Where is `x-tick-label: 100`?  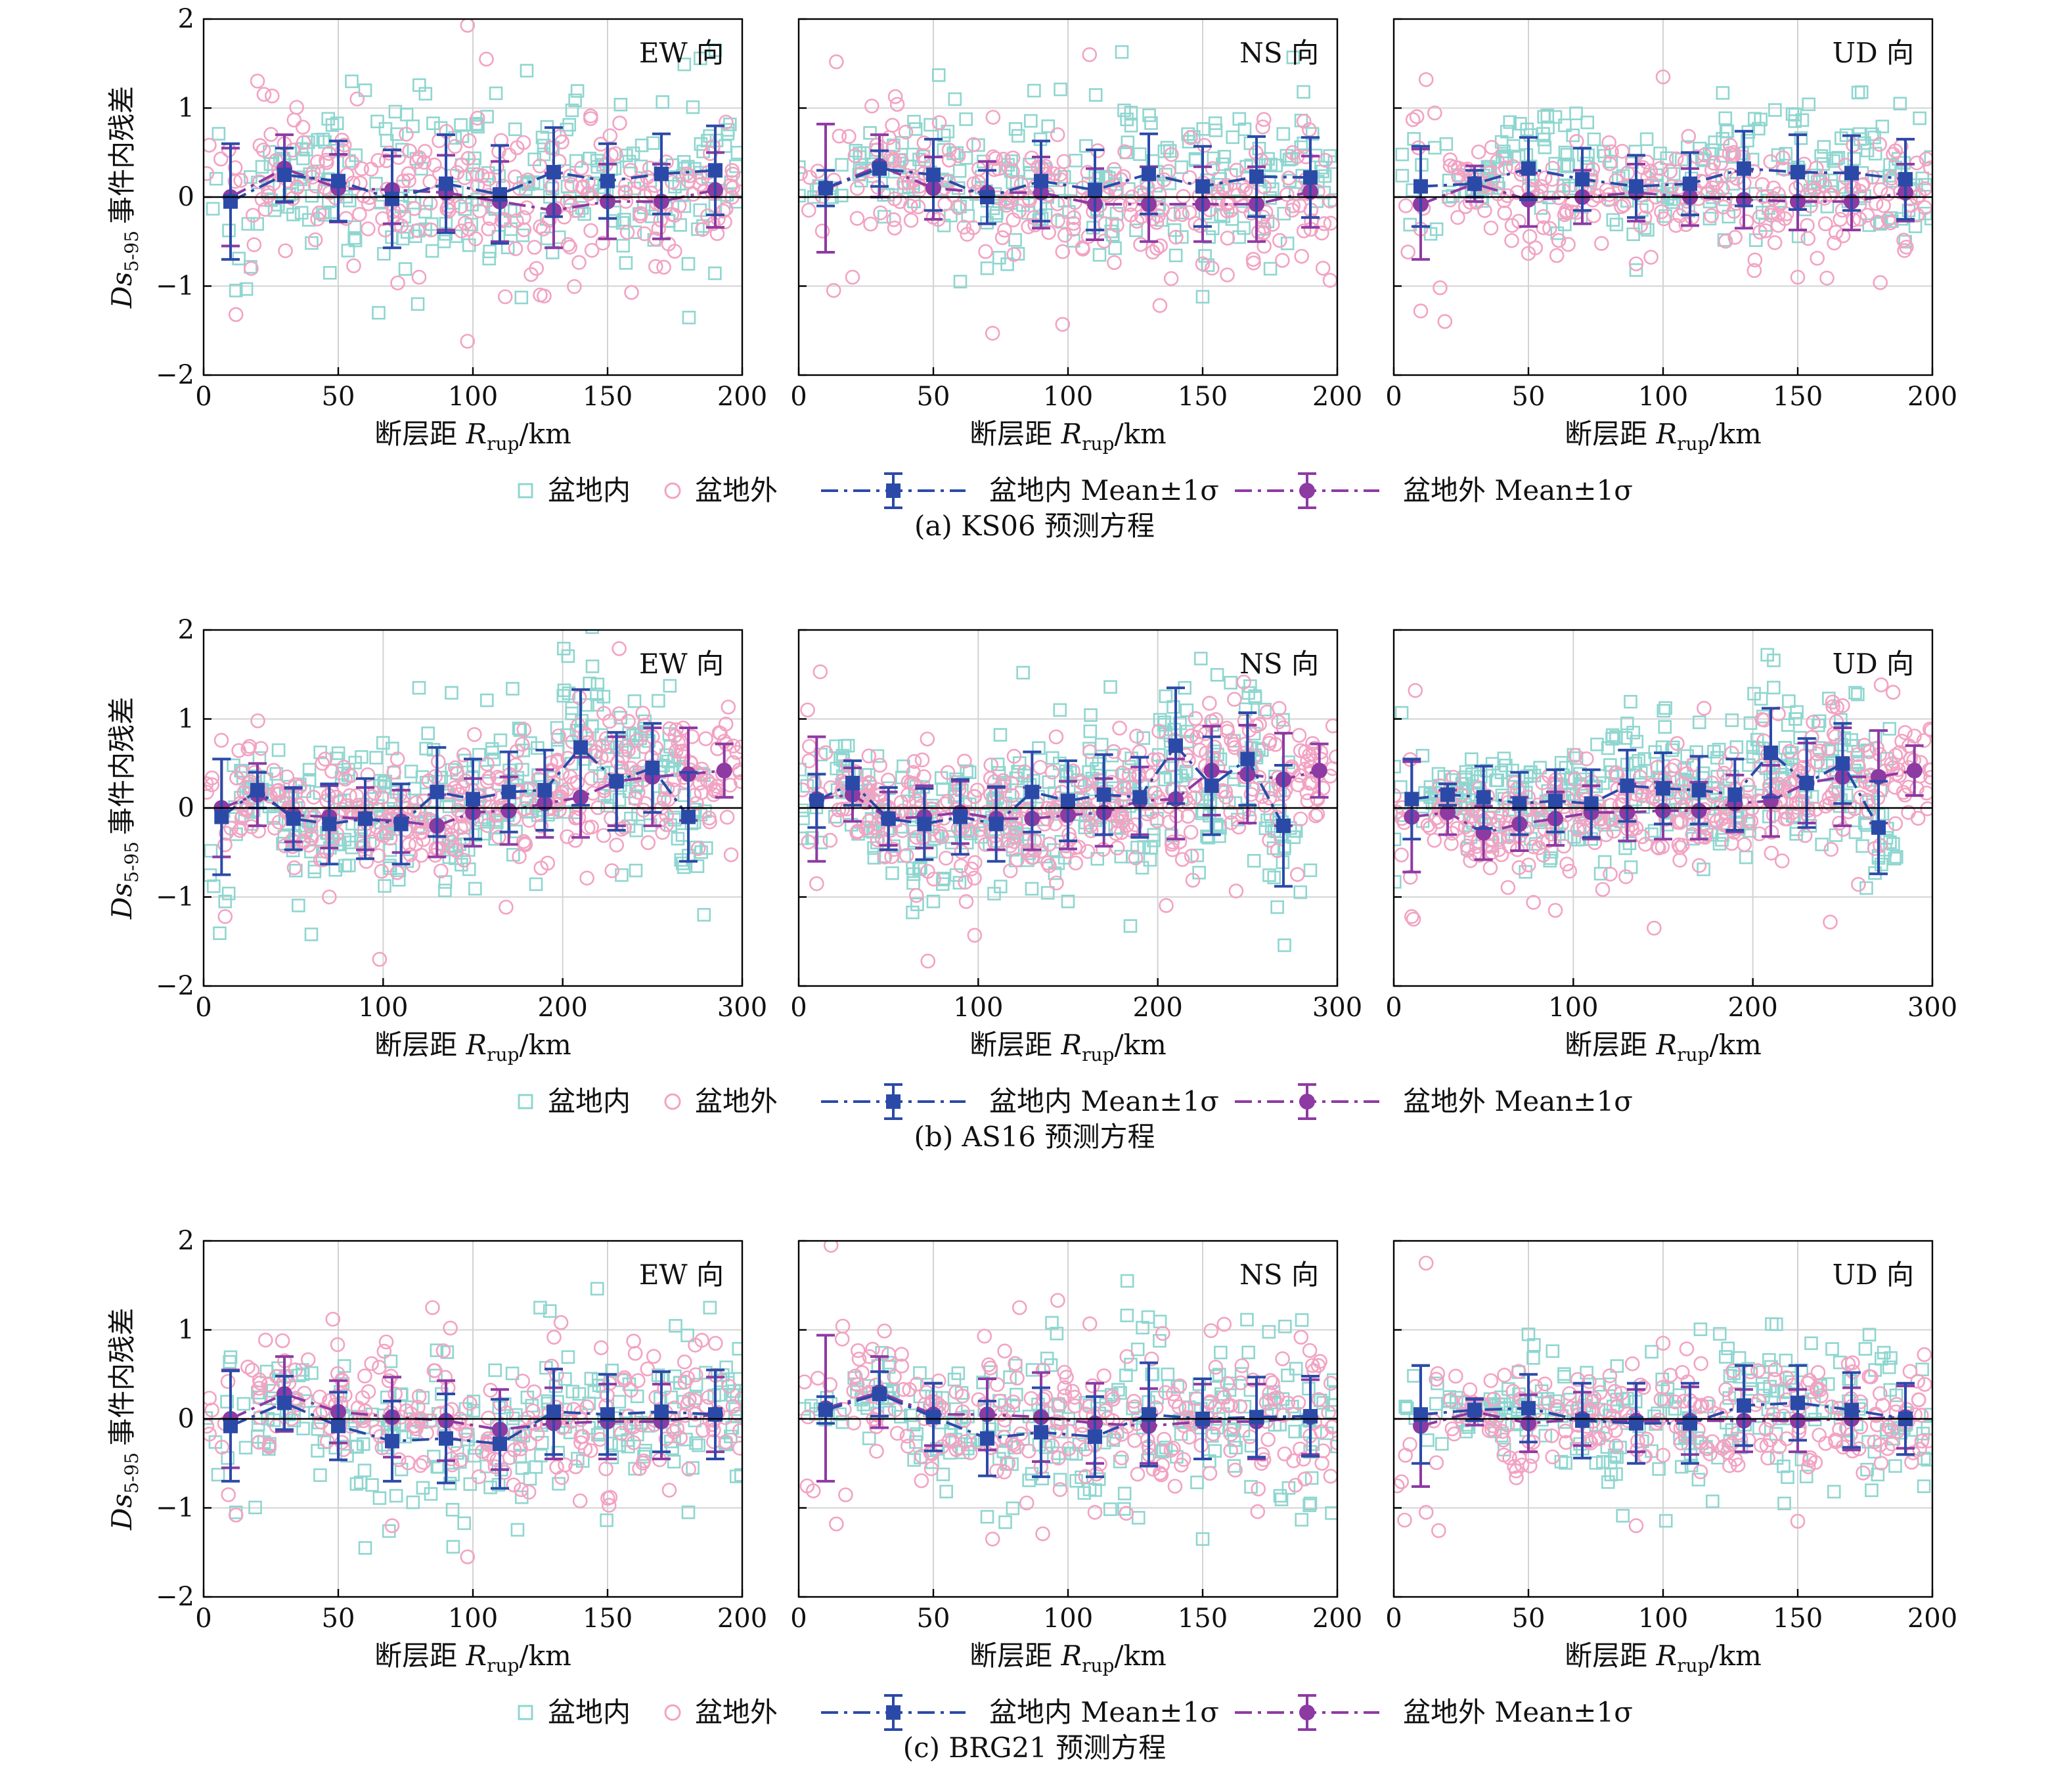
x-tick-label: 100 is located at coordinates (383, 1008).